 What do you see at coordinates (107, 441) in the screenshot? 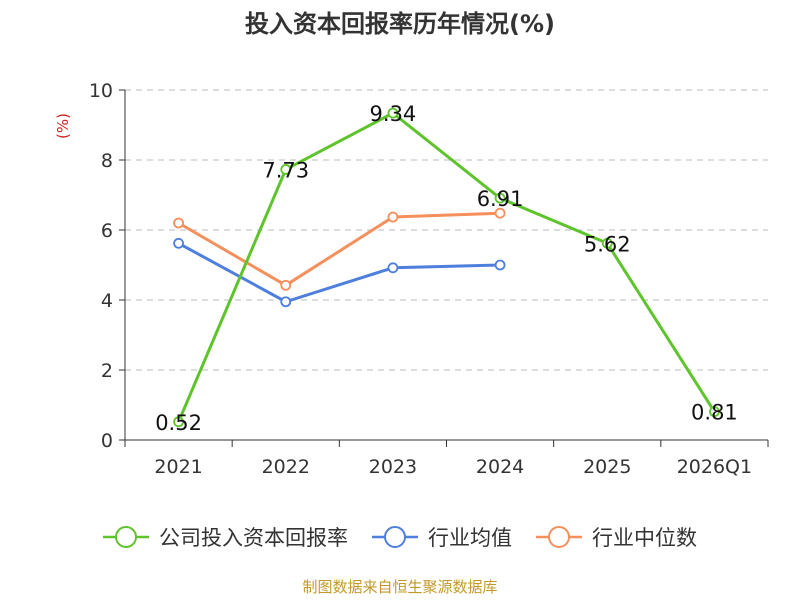
I see `y-tick-label: 0` at bounding box center [107, 441].